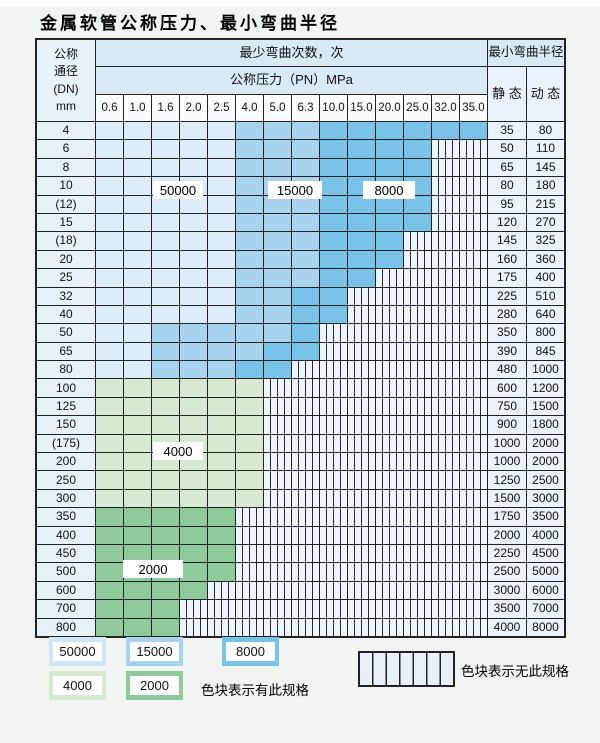 Image resolution: width=600 pixels, height=743 pixels. I want to click on static-value: 900, so click(507, 425).